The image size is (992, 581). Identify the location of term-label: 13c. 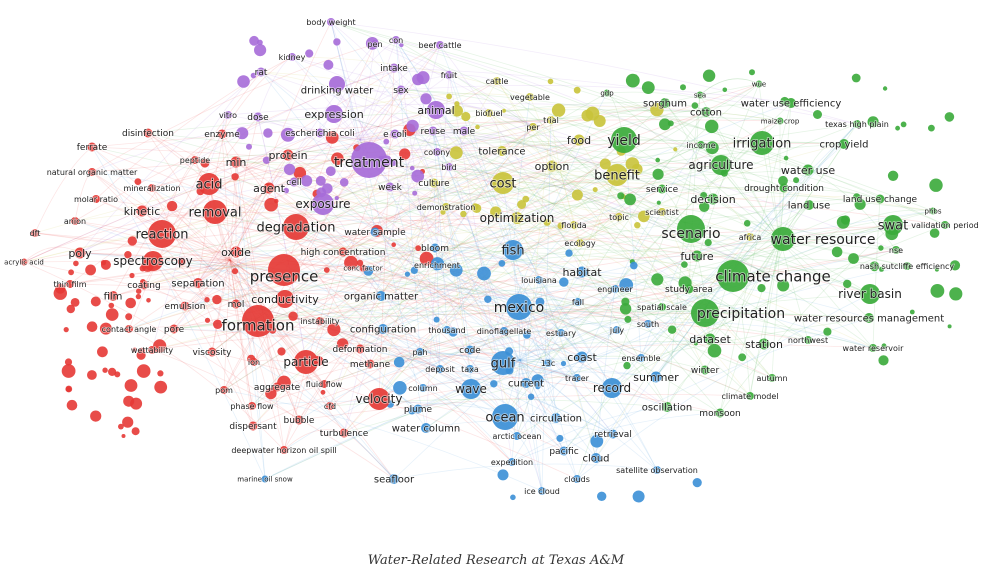
(548, 363).